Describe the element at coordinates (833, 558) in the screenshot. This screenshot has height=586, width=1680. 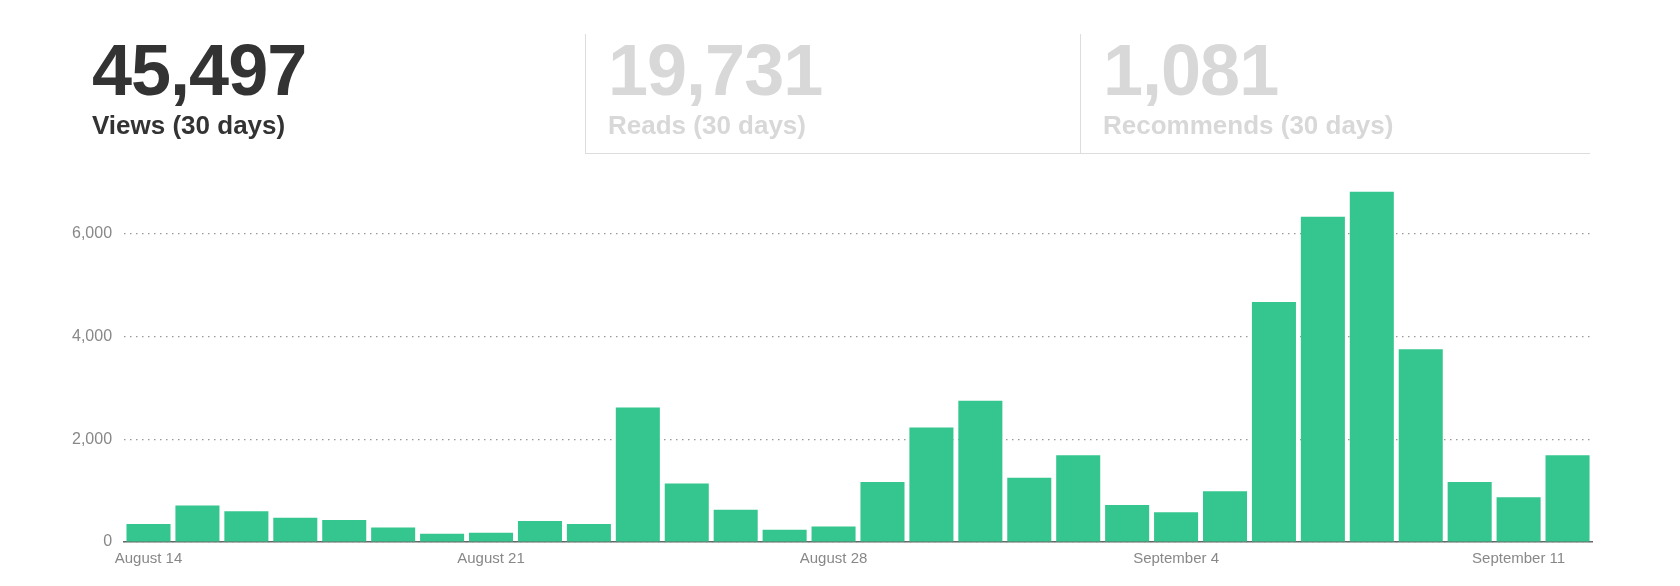
I see `x-tick-label: August 28` at that location.